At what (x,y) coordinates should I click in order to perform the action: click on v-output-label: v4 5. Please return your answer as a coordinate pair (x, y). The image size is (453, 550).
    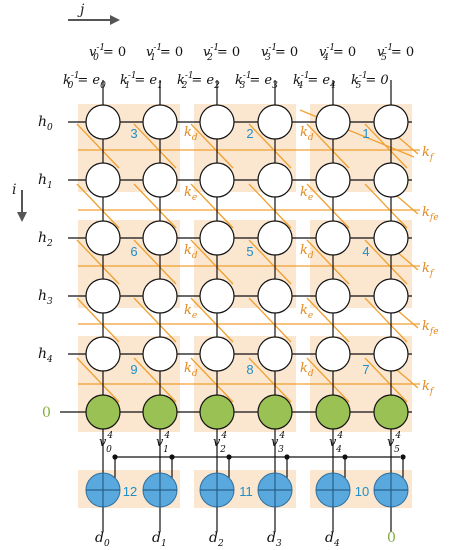
    Looking at the image, I should click on (394, 443).